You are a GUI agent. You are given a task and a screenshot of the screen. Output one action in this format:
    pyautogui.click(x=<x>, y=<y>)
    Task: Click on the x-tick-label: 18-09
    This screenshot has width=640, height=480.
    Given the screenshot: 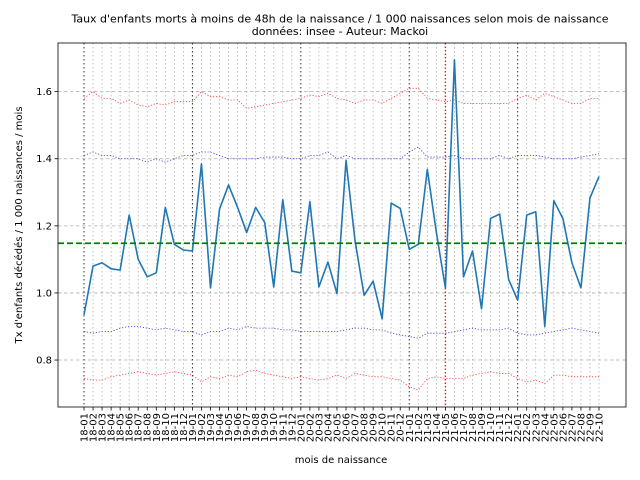 What is the action you would take?
    pyautogui.click(x=157, y=427)
    